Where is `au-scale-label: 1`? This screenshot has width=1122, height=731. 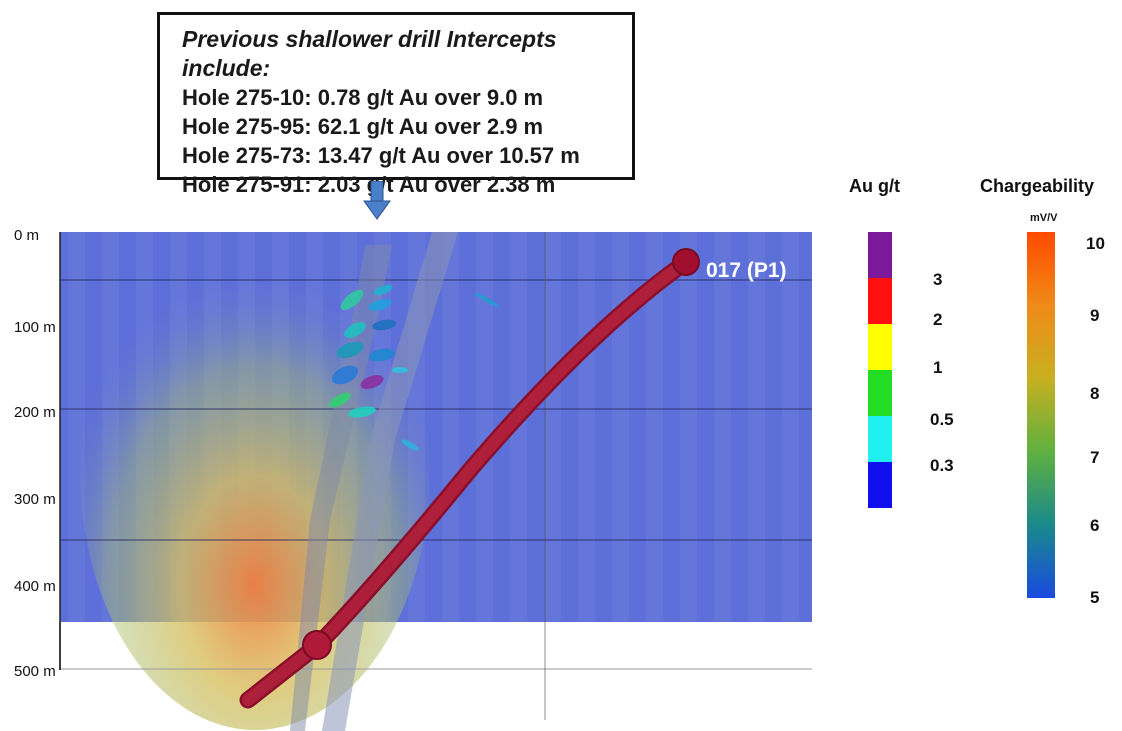
au-scale-label: 1 is located at coordinates (938, 367).